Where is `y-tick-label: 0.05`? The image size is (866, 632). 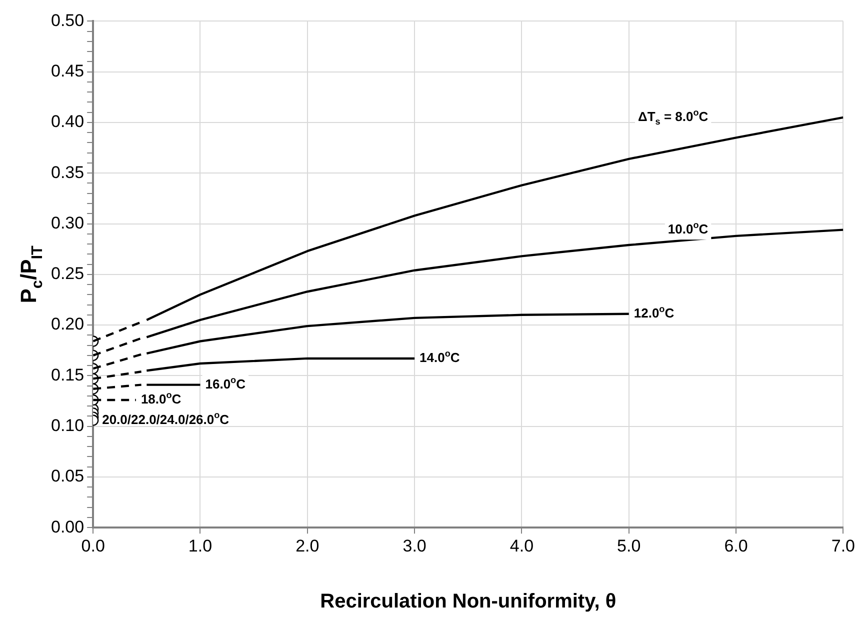
y-tick-label: 0.05 is located at coordinates (67, 476).